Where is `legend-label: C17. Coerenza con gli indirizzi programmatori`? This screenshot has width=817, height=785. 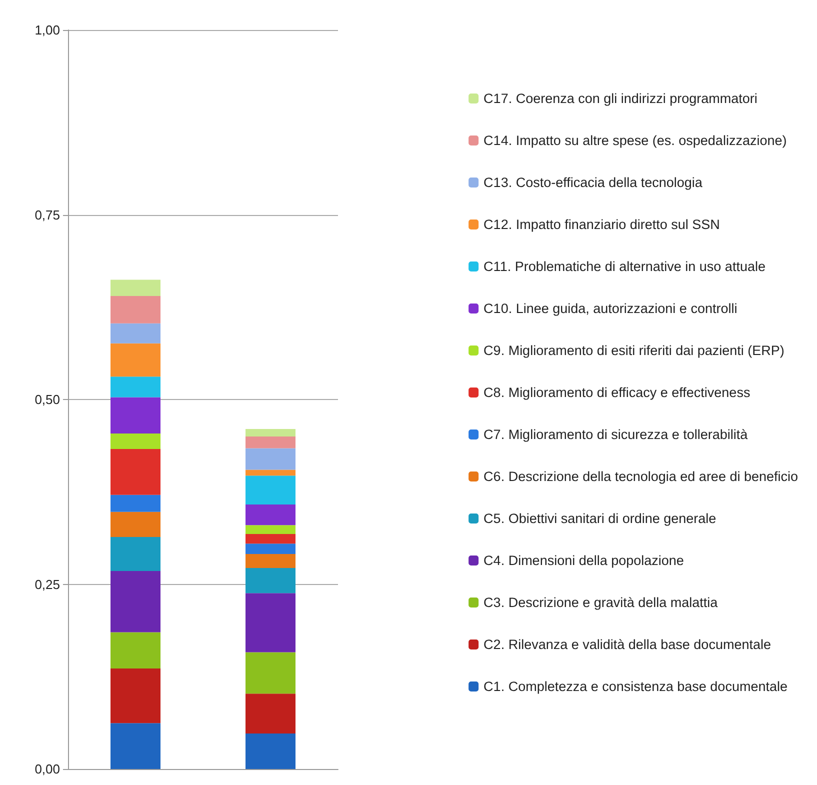 legend-label: C17. Coerenza con gli indirizzi programmatori is located at coordinates (621, 98).